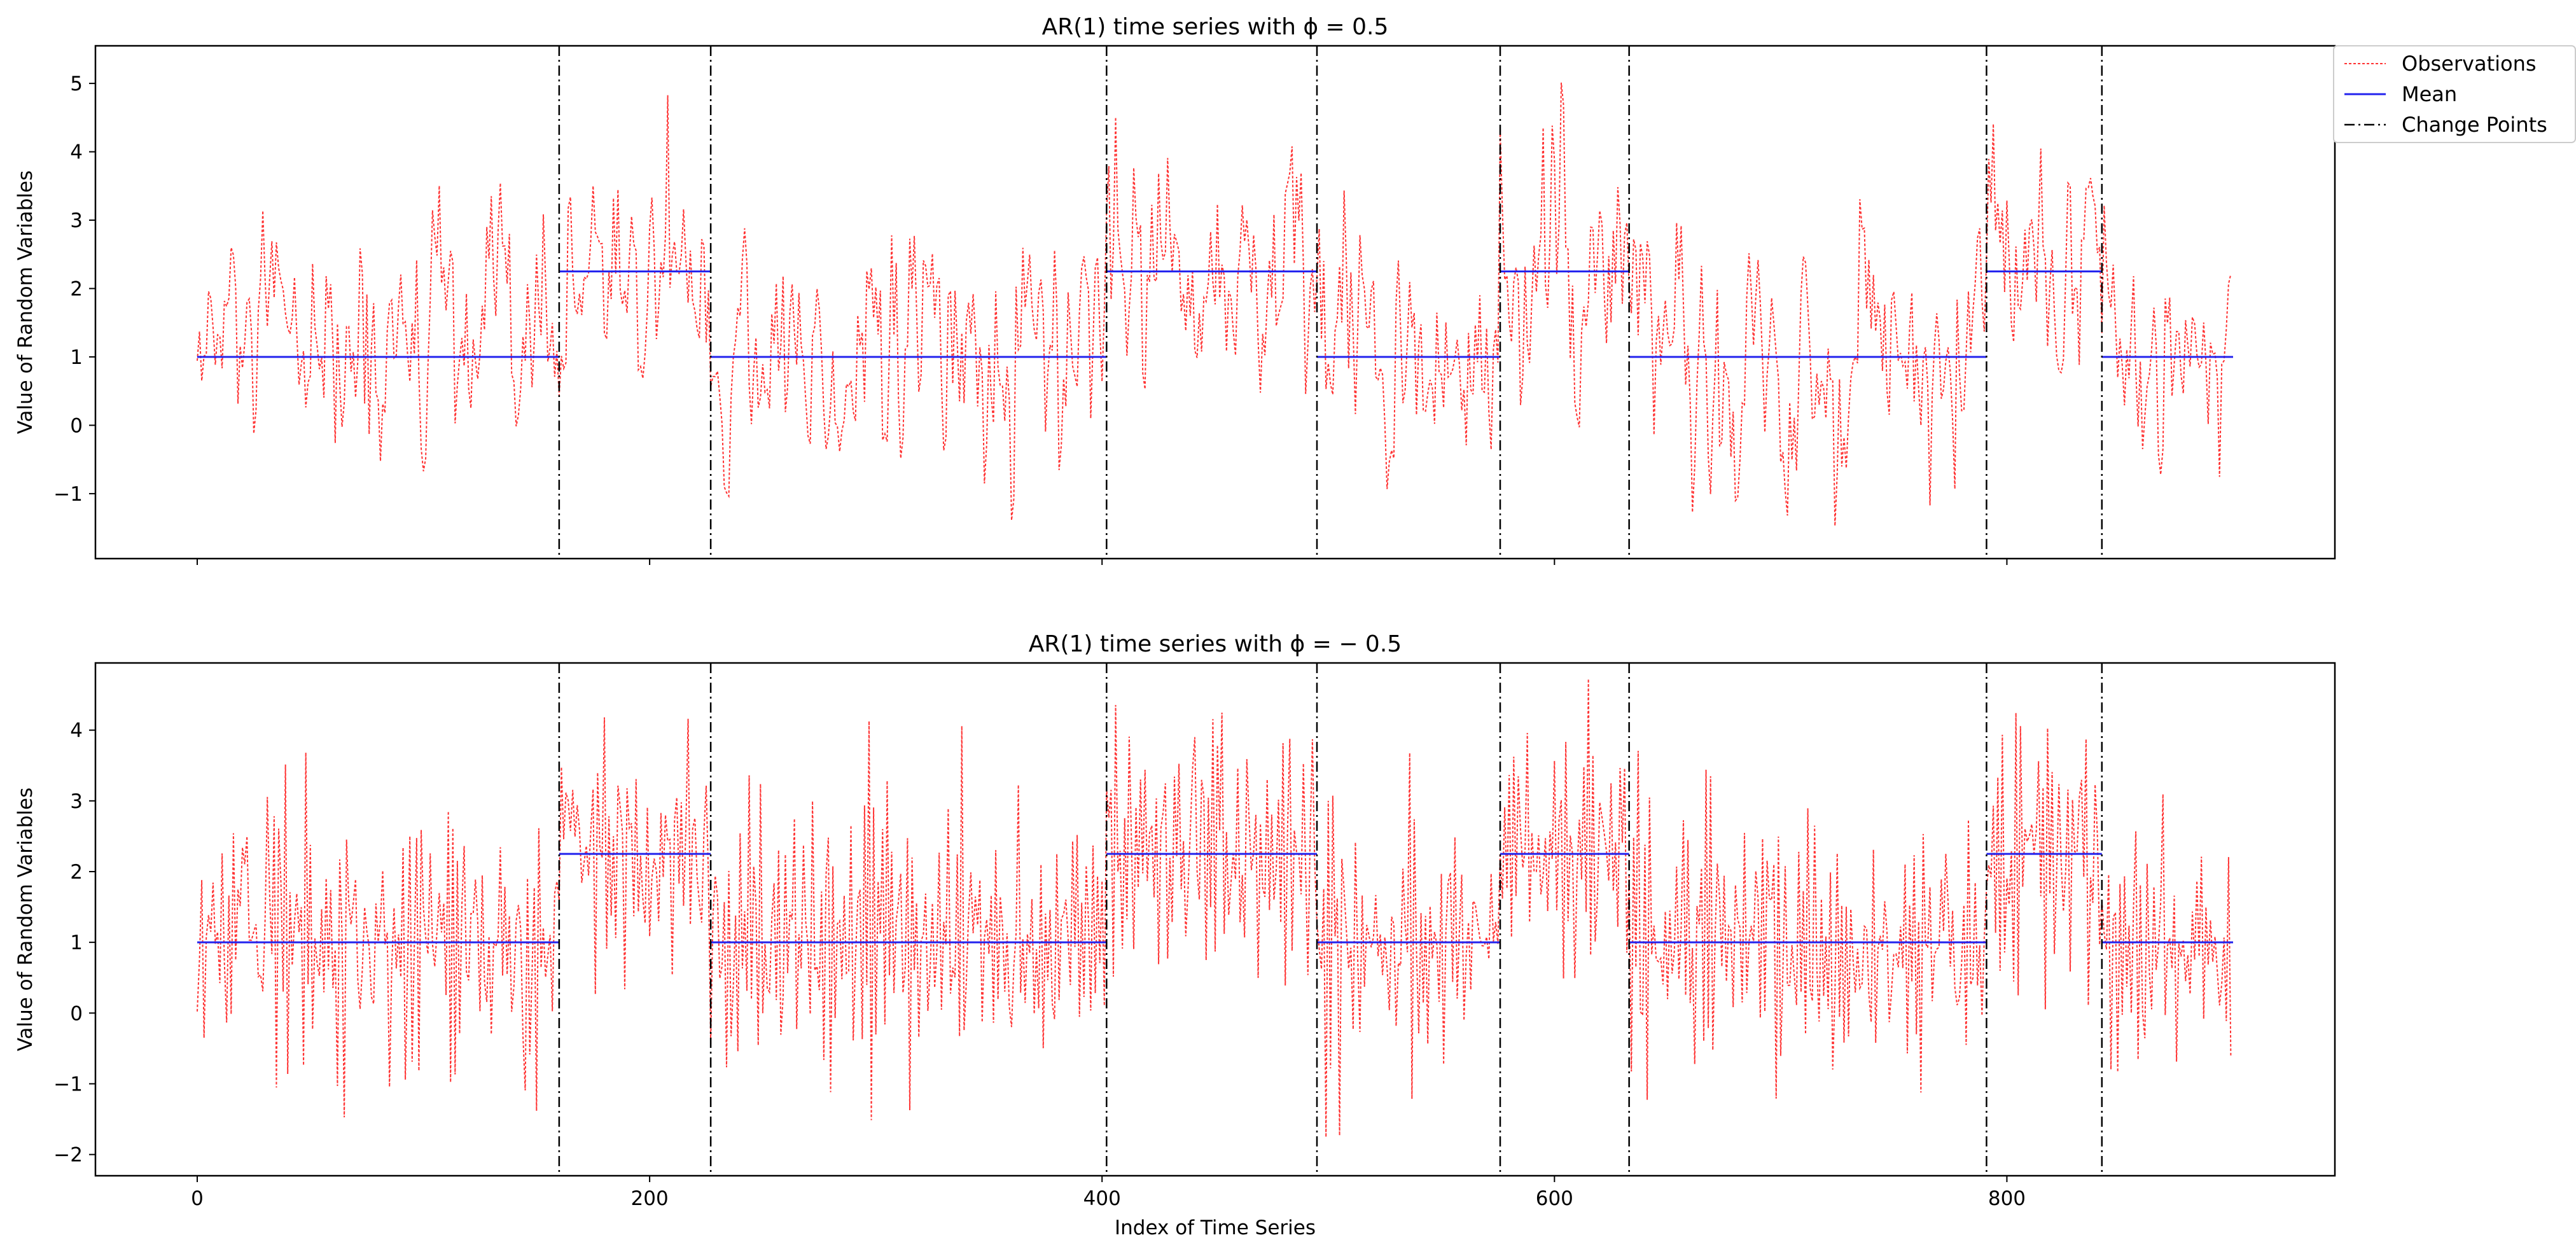  I want to click on y-tick-label-5: 3, so click(76, 801).